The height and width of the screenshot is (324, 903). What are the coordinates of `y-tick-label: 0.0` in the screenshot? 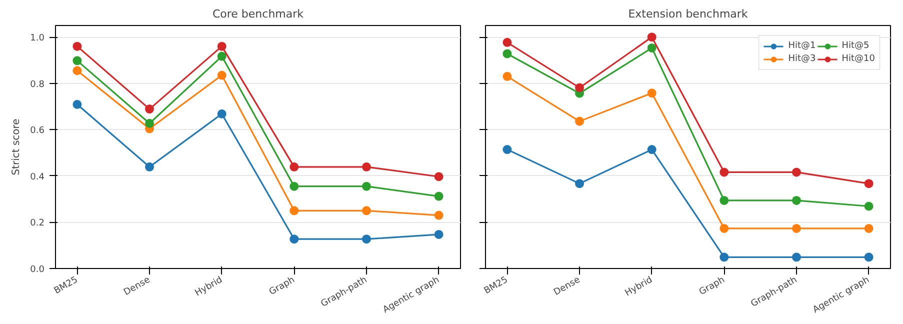 It's located at (37, 270).